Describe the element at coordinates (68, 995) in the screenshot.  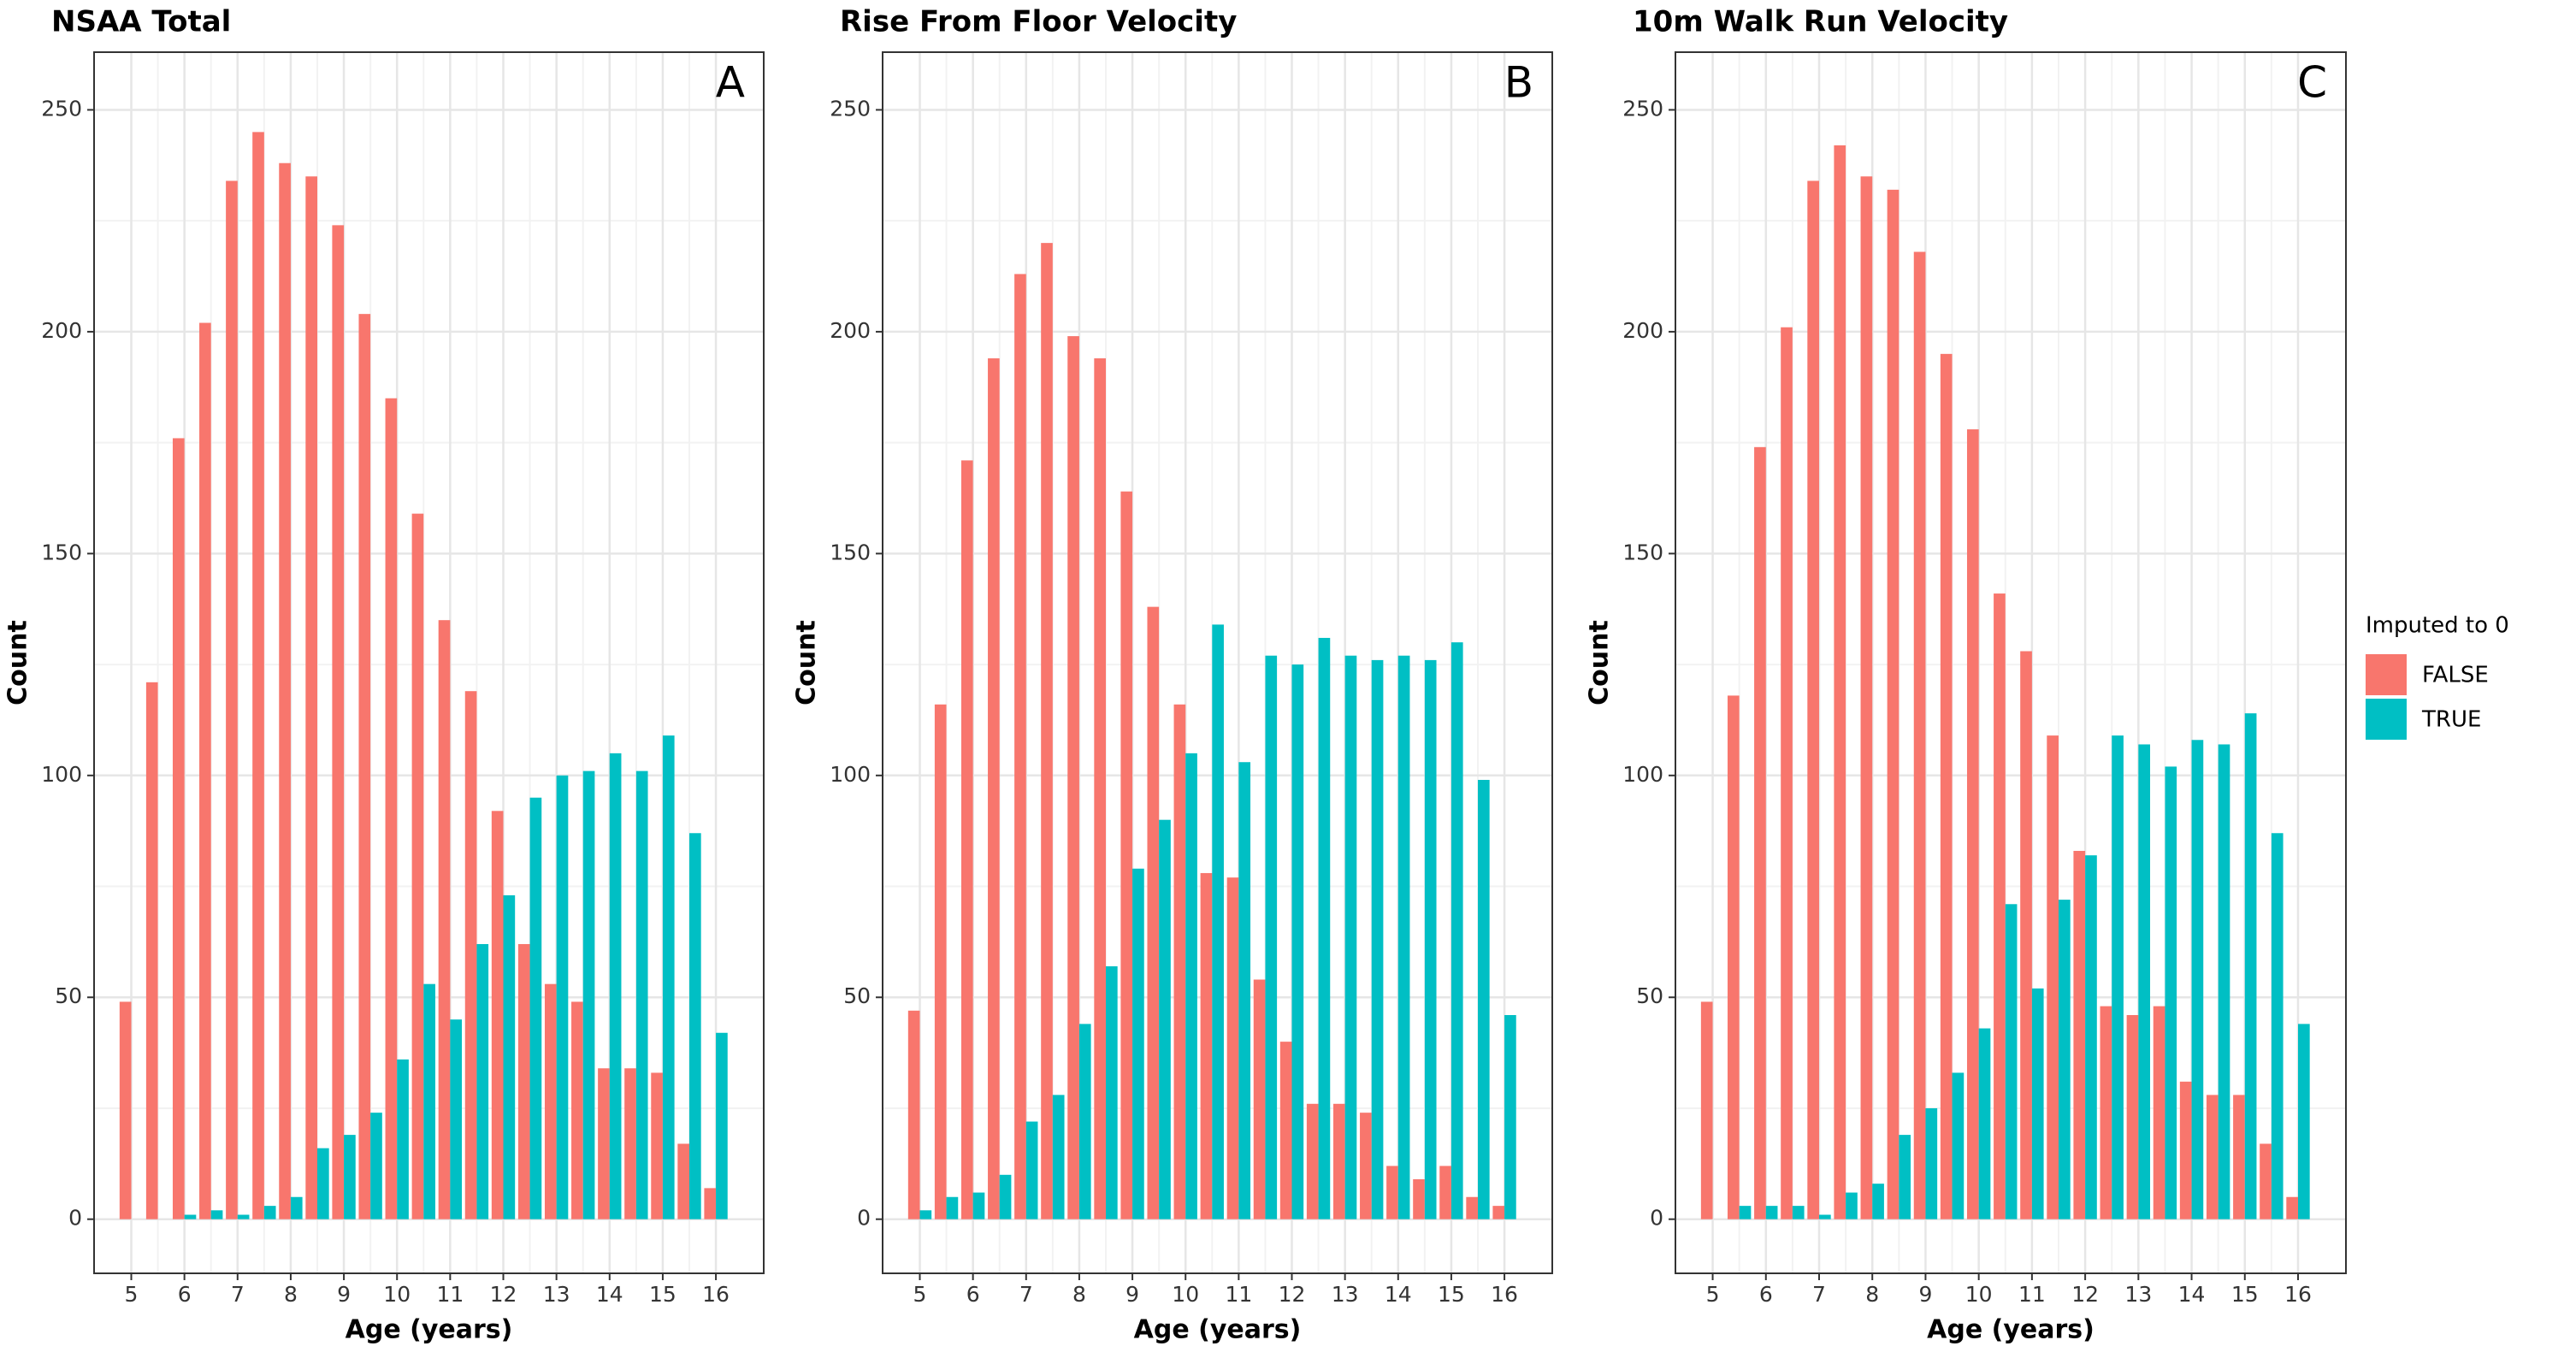
I see `y-tick-label: 50` at that location.